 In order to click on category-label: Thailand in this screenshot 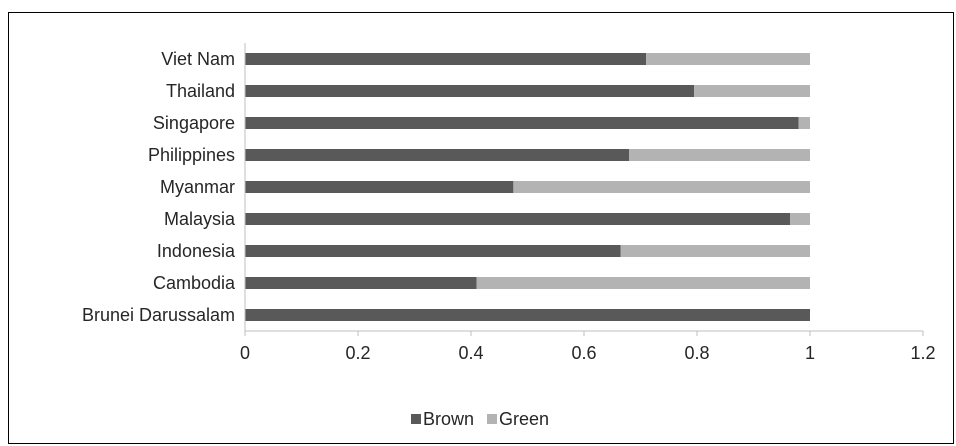, I will do `click(200, 91)`.